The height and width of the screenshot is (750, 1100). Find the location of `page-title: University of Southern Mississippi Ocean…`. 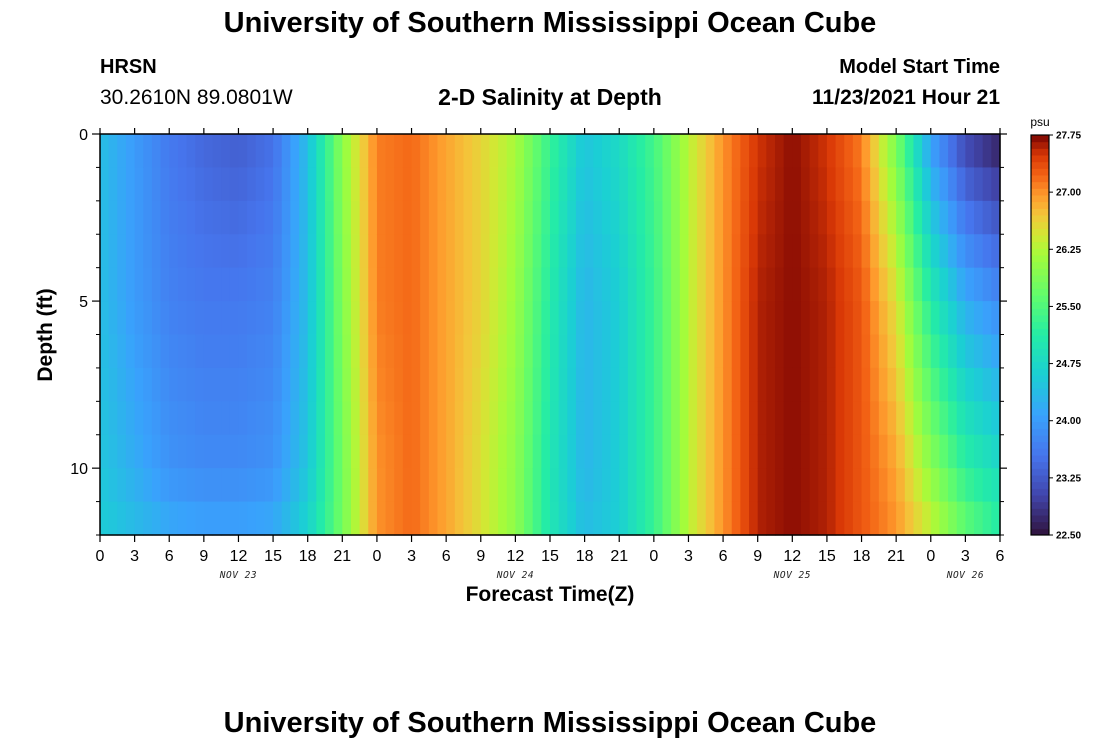

page-title: University of Southern Mississippi Ocean… is located at coordinates (550, 23).